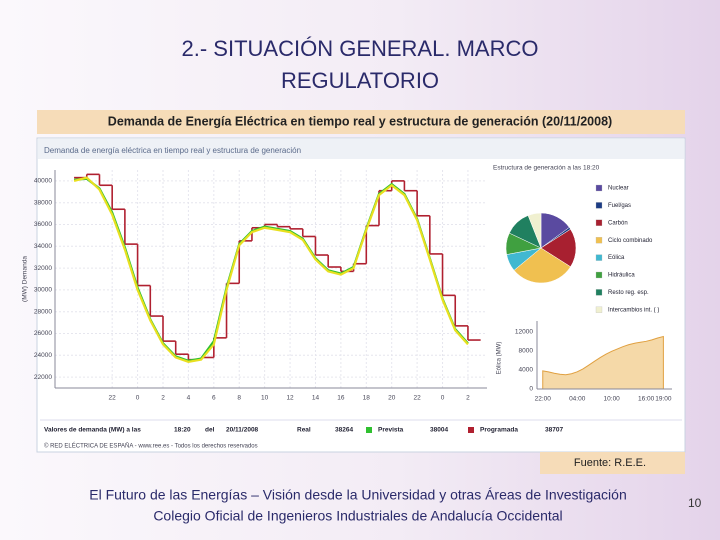 This screenshot has width=720, height=540. I want to click on area, so click(603, 362).